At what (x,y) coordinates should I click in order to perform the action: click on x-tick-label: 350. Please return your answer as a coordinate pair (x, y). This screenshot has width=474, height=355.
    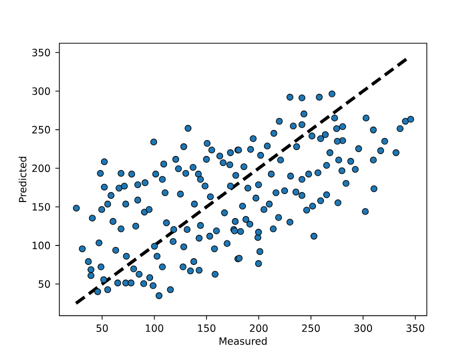
    Looking at the image, I should click on (415, 328).